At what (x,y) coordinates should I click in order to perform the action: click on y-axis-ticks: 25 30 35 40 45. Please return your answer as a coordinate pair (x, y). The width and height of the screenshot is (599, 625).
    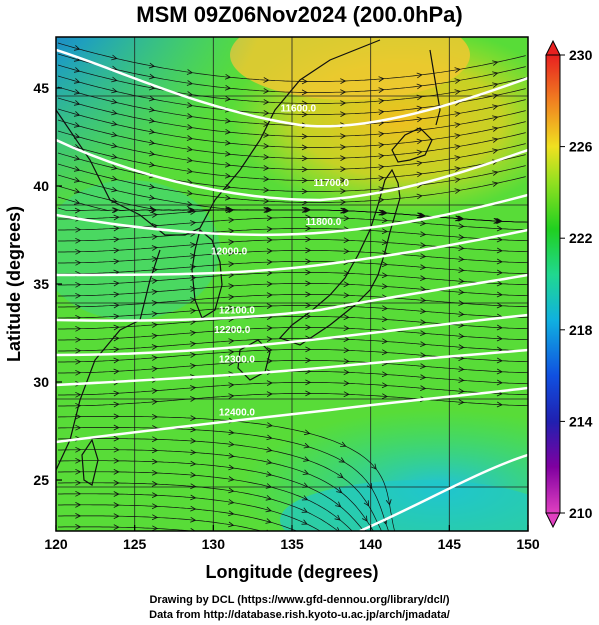
    Looking at the image, I should click on (47, 284).